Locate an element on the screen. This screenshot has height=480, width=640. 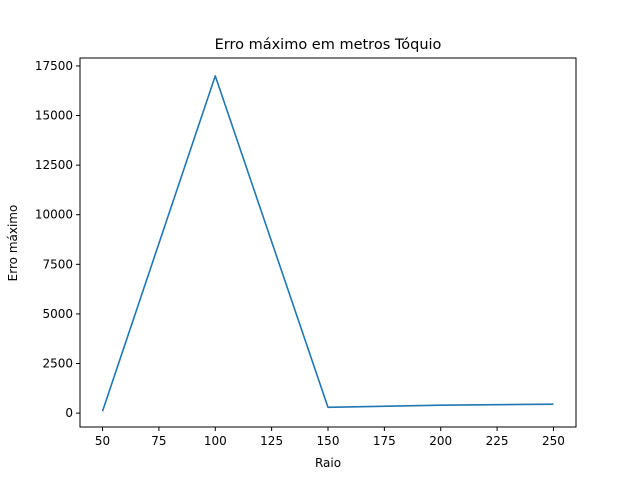
y-tick-label: 15000 is located at coordinates (54, 116).